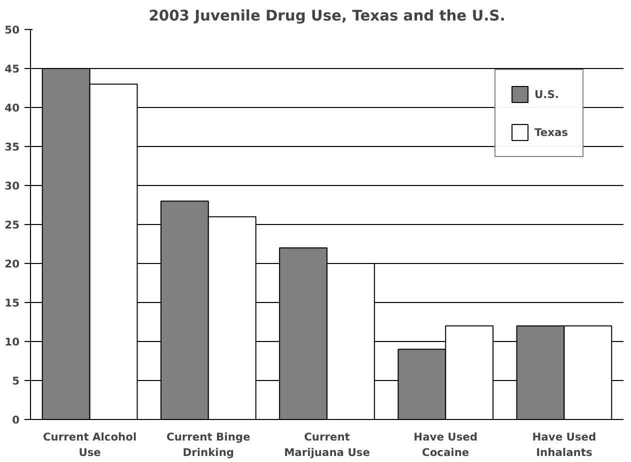 The height and width of the screenshot is (462, 631). I want to click on x-tick-label: Current Binge Drinking, so click(208, 445).